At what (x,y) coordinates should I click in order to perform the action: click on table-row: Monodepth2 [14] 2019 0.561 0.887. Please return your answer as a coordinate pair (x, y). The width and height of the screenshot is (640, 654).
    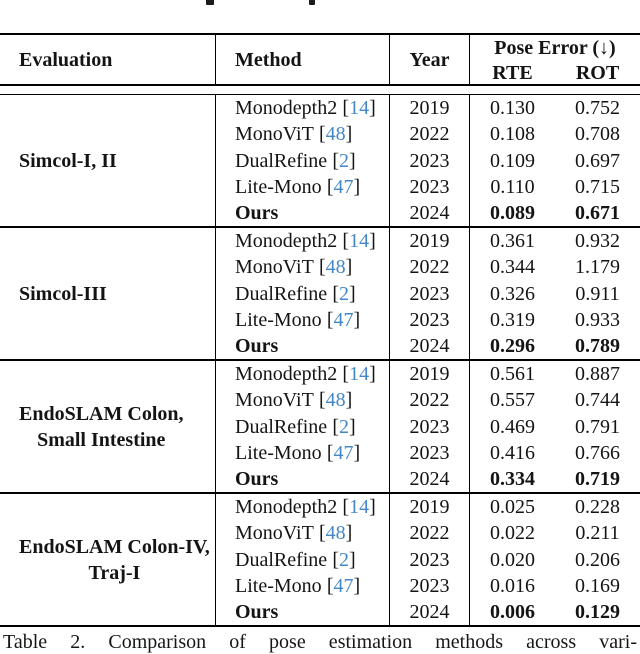
    Looking at the image, I should click on (428, 374).